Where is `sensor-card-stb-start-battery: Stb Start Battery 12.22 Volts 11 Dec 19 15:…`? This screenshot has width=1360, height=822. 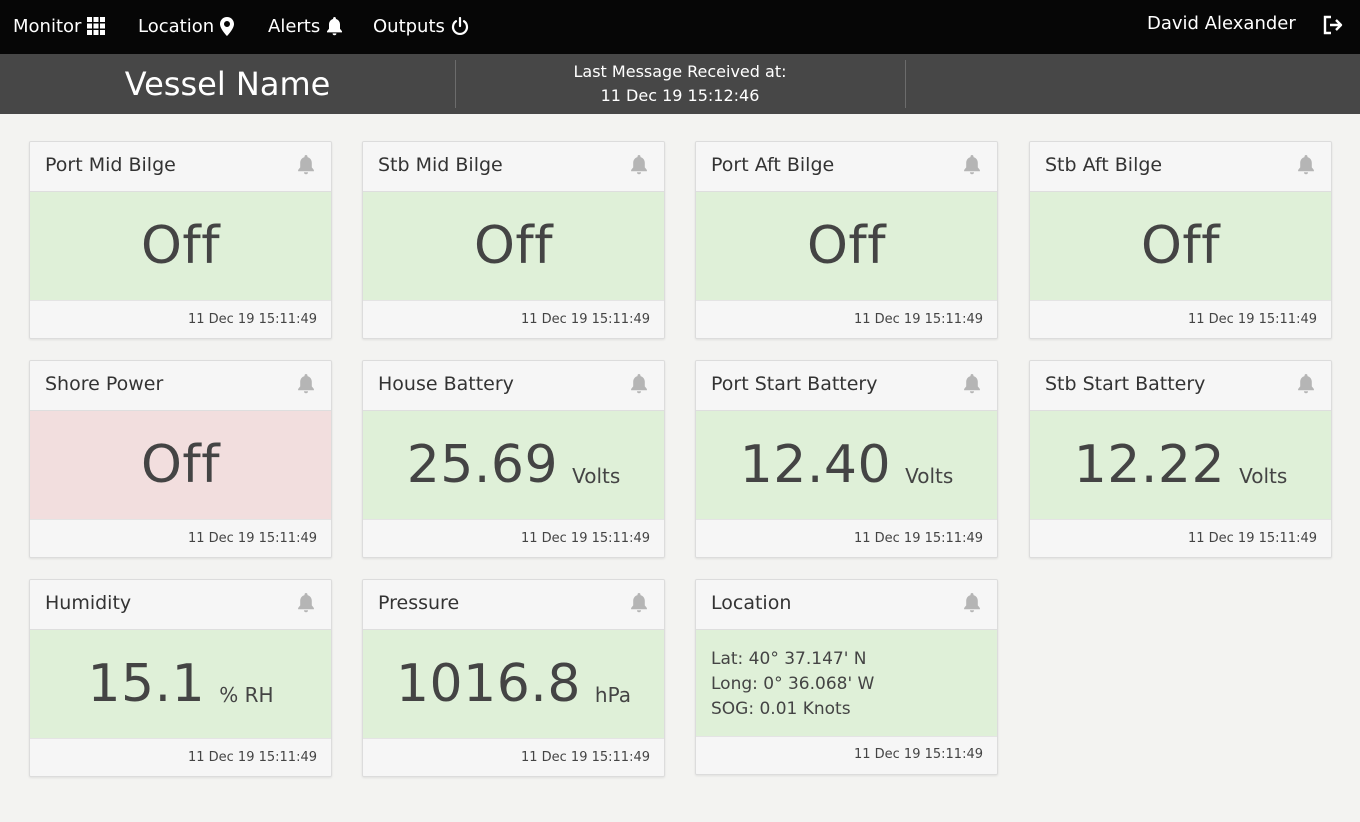
sensor-card-stb-start-battery: Stb Start Battery 12.22 Volts 11 Dec 19 15:… is located at coordinates (1180, 459).